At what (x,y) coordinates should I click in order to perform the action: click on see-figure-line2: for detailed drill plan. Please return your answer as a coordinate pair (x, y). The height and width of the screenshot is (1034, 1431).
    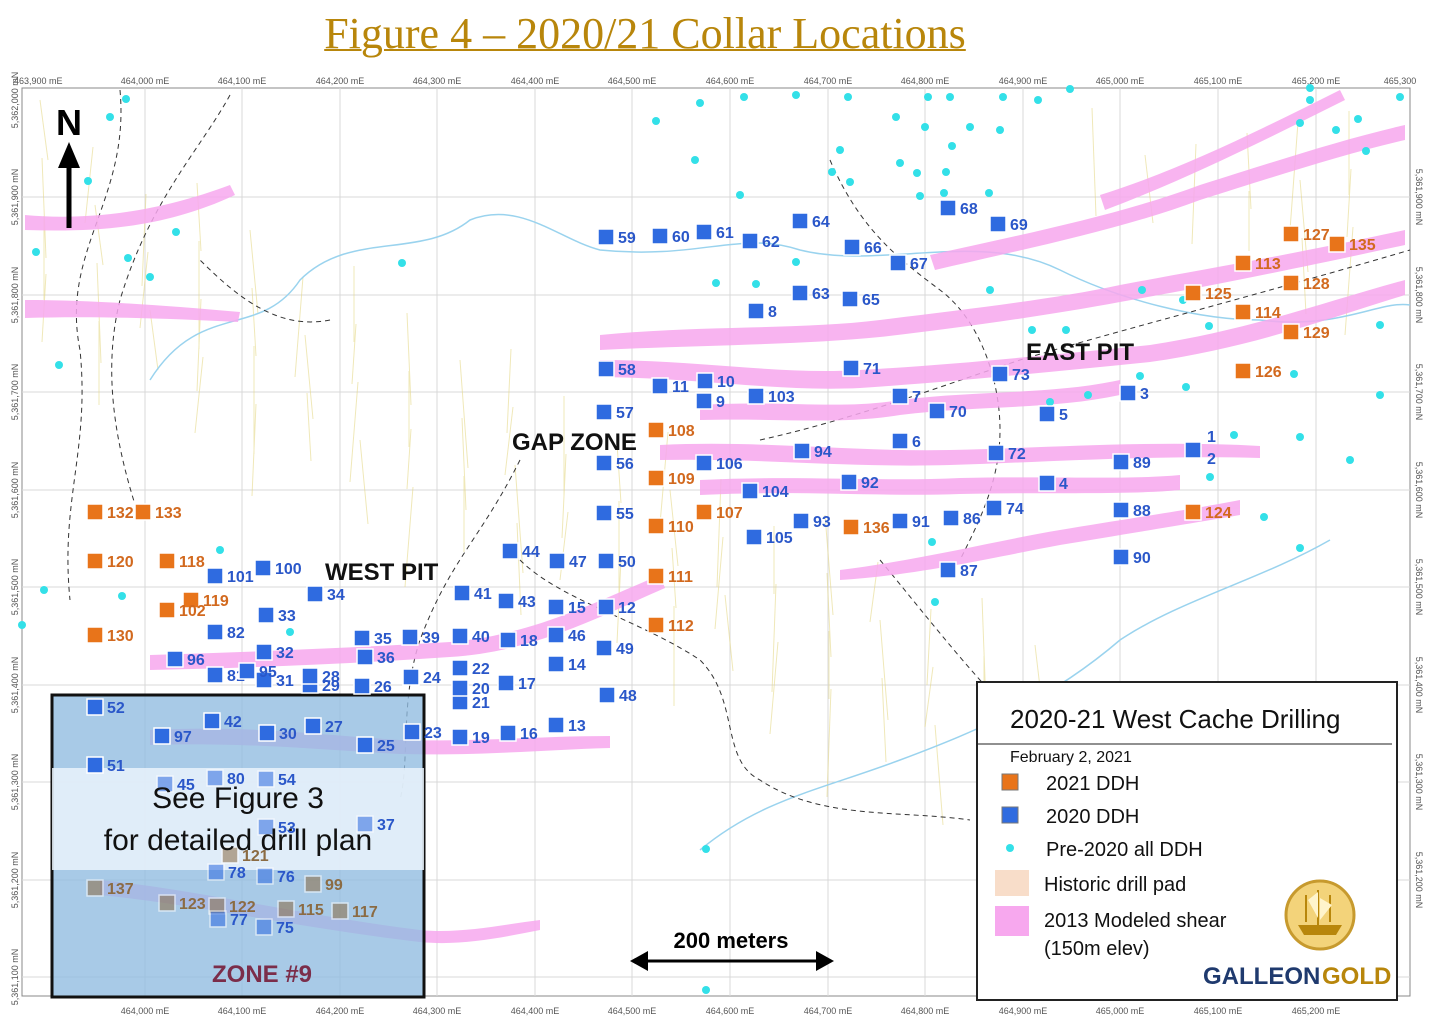
    Looking at the image, I should click on (238, 840).